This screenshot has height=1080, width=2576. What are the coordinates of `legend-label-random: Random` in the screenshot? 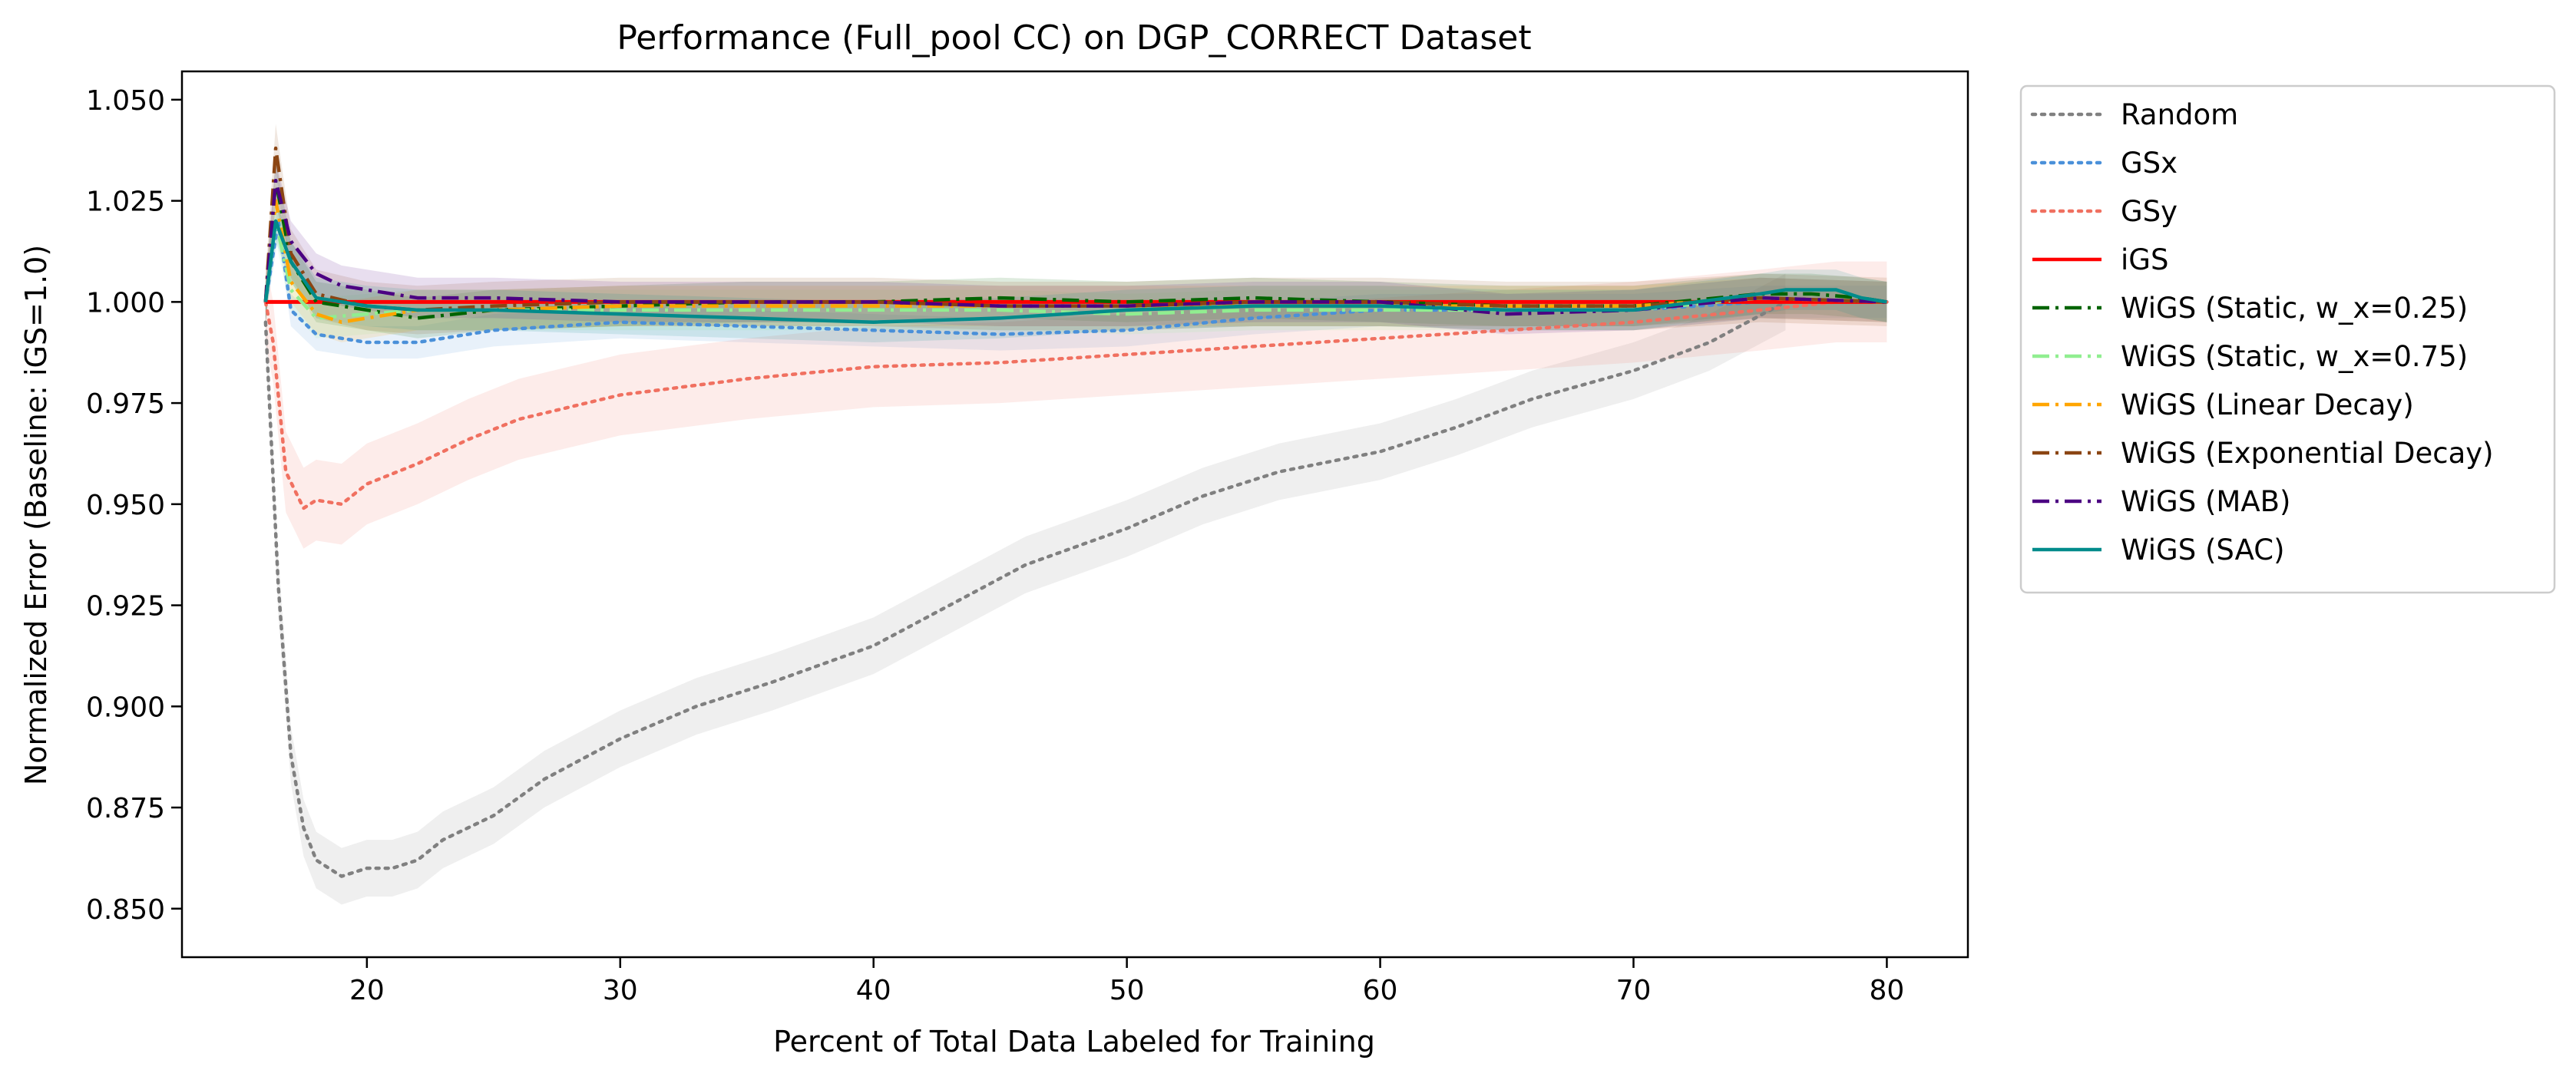 It's located at (2179, 114).